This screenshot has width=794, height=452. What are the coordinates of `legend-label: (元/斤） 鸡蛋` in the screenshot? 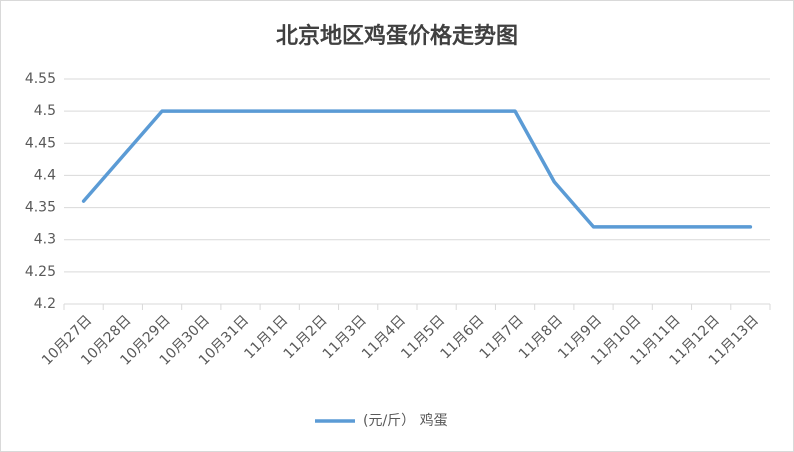 It's located at (405, 420).